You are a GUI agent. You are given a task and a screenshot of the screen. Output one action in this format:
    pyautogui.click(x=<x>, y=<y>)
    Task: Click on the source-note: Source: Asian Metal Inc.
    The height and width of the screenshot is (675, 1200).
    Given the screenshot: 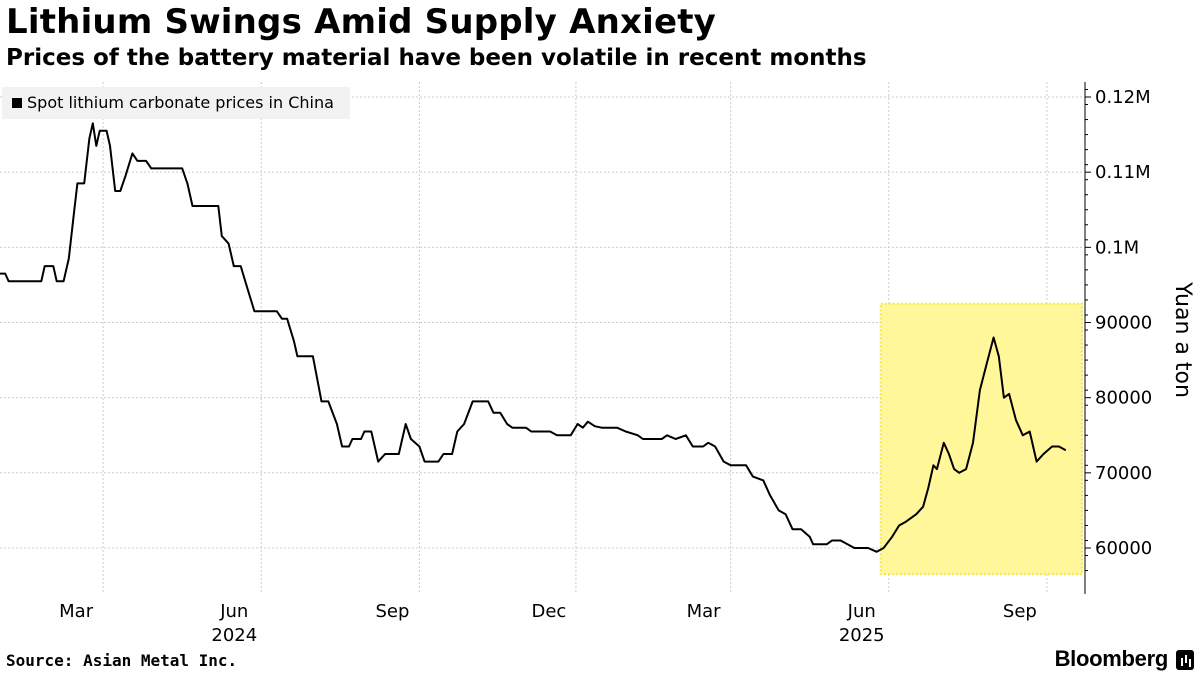 What is the action you would take?
    pyautogui.click(x=122, y=660)
    